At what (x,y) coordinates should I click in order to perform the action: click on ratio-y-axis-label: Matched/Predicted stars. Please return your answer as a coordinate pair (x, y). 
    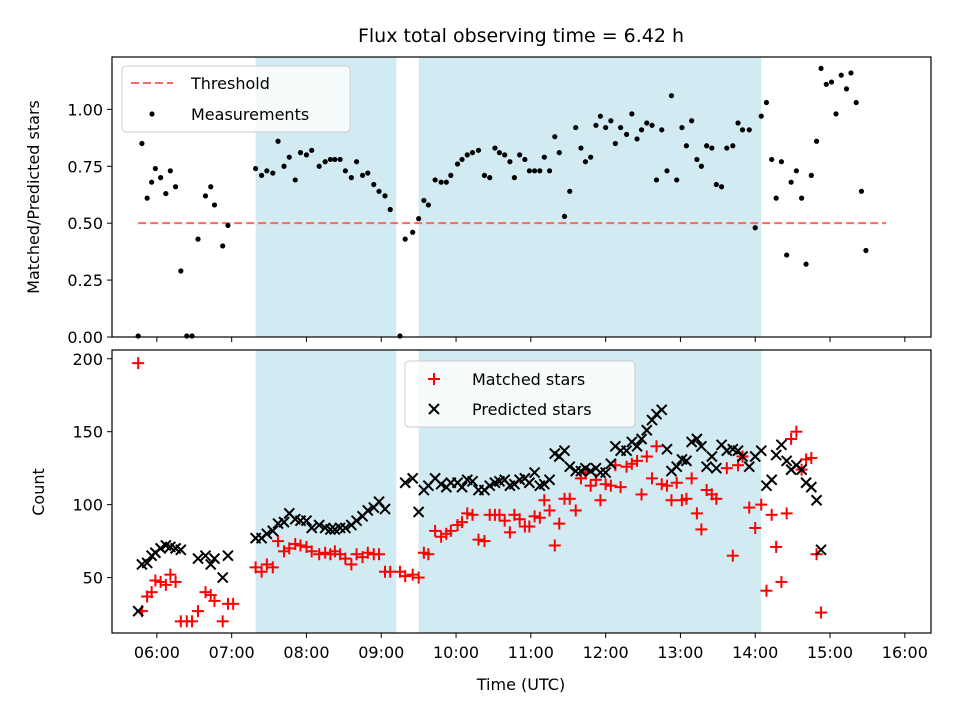
    Looking at the image, I should click on (33, 197).